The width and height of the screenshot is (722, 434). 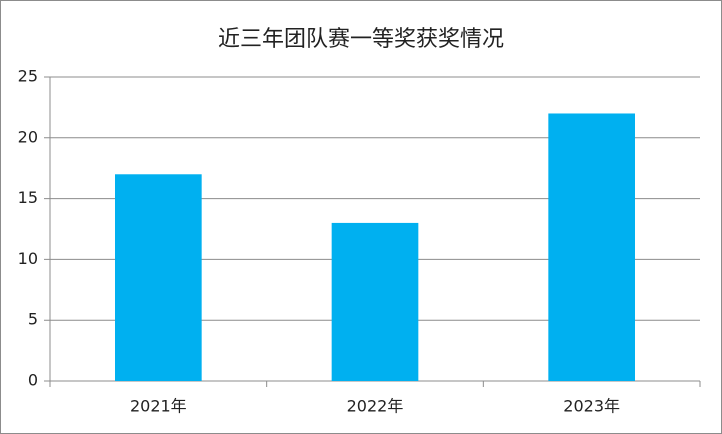 I want to click on x-tick-label: 2022年, so click(x=375, y=406).